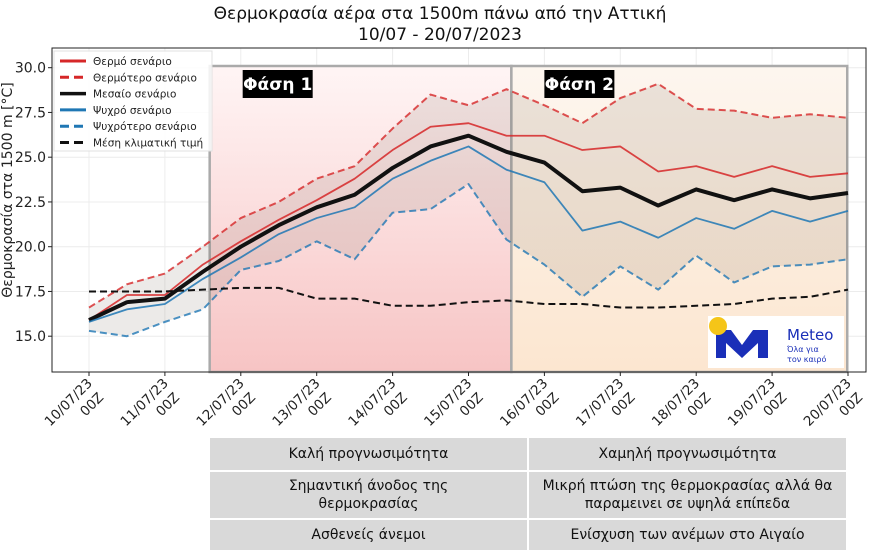  Describe the element at coordinates (806, 359) in the screenshot. I see `logo-tagline: τον καιρό` at that location.